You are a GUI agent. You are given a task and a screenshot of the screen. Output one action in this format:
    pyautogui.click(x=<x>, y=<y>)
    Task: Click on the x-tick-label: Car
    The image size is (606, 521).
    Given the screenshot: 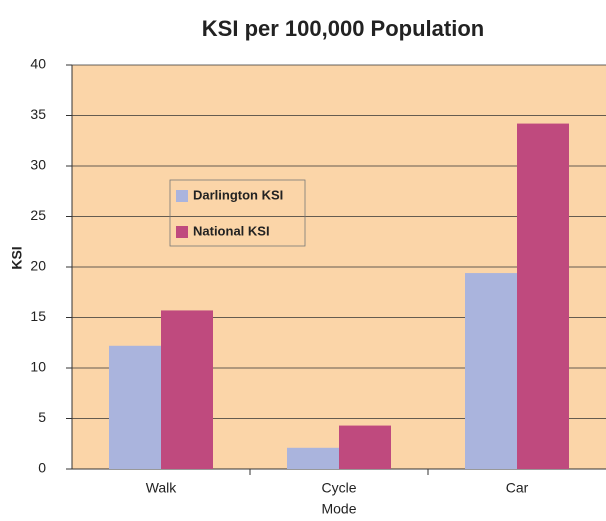 What is the action you would take?
    pyautogui.click(x=517, y=488)
    